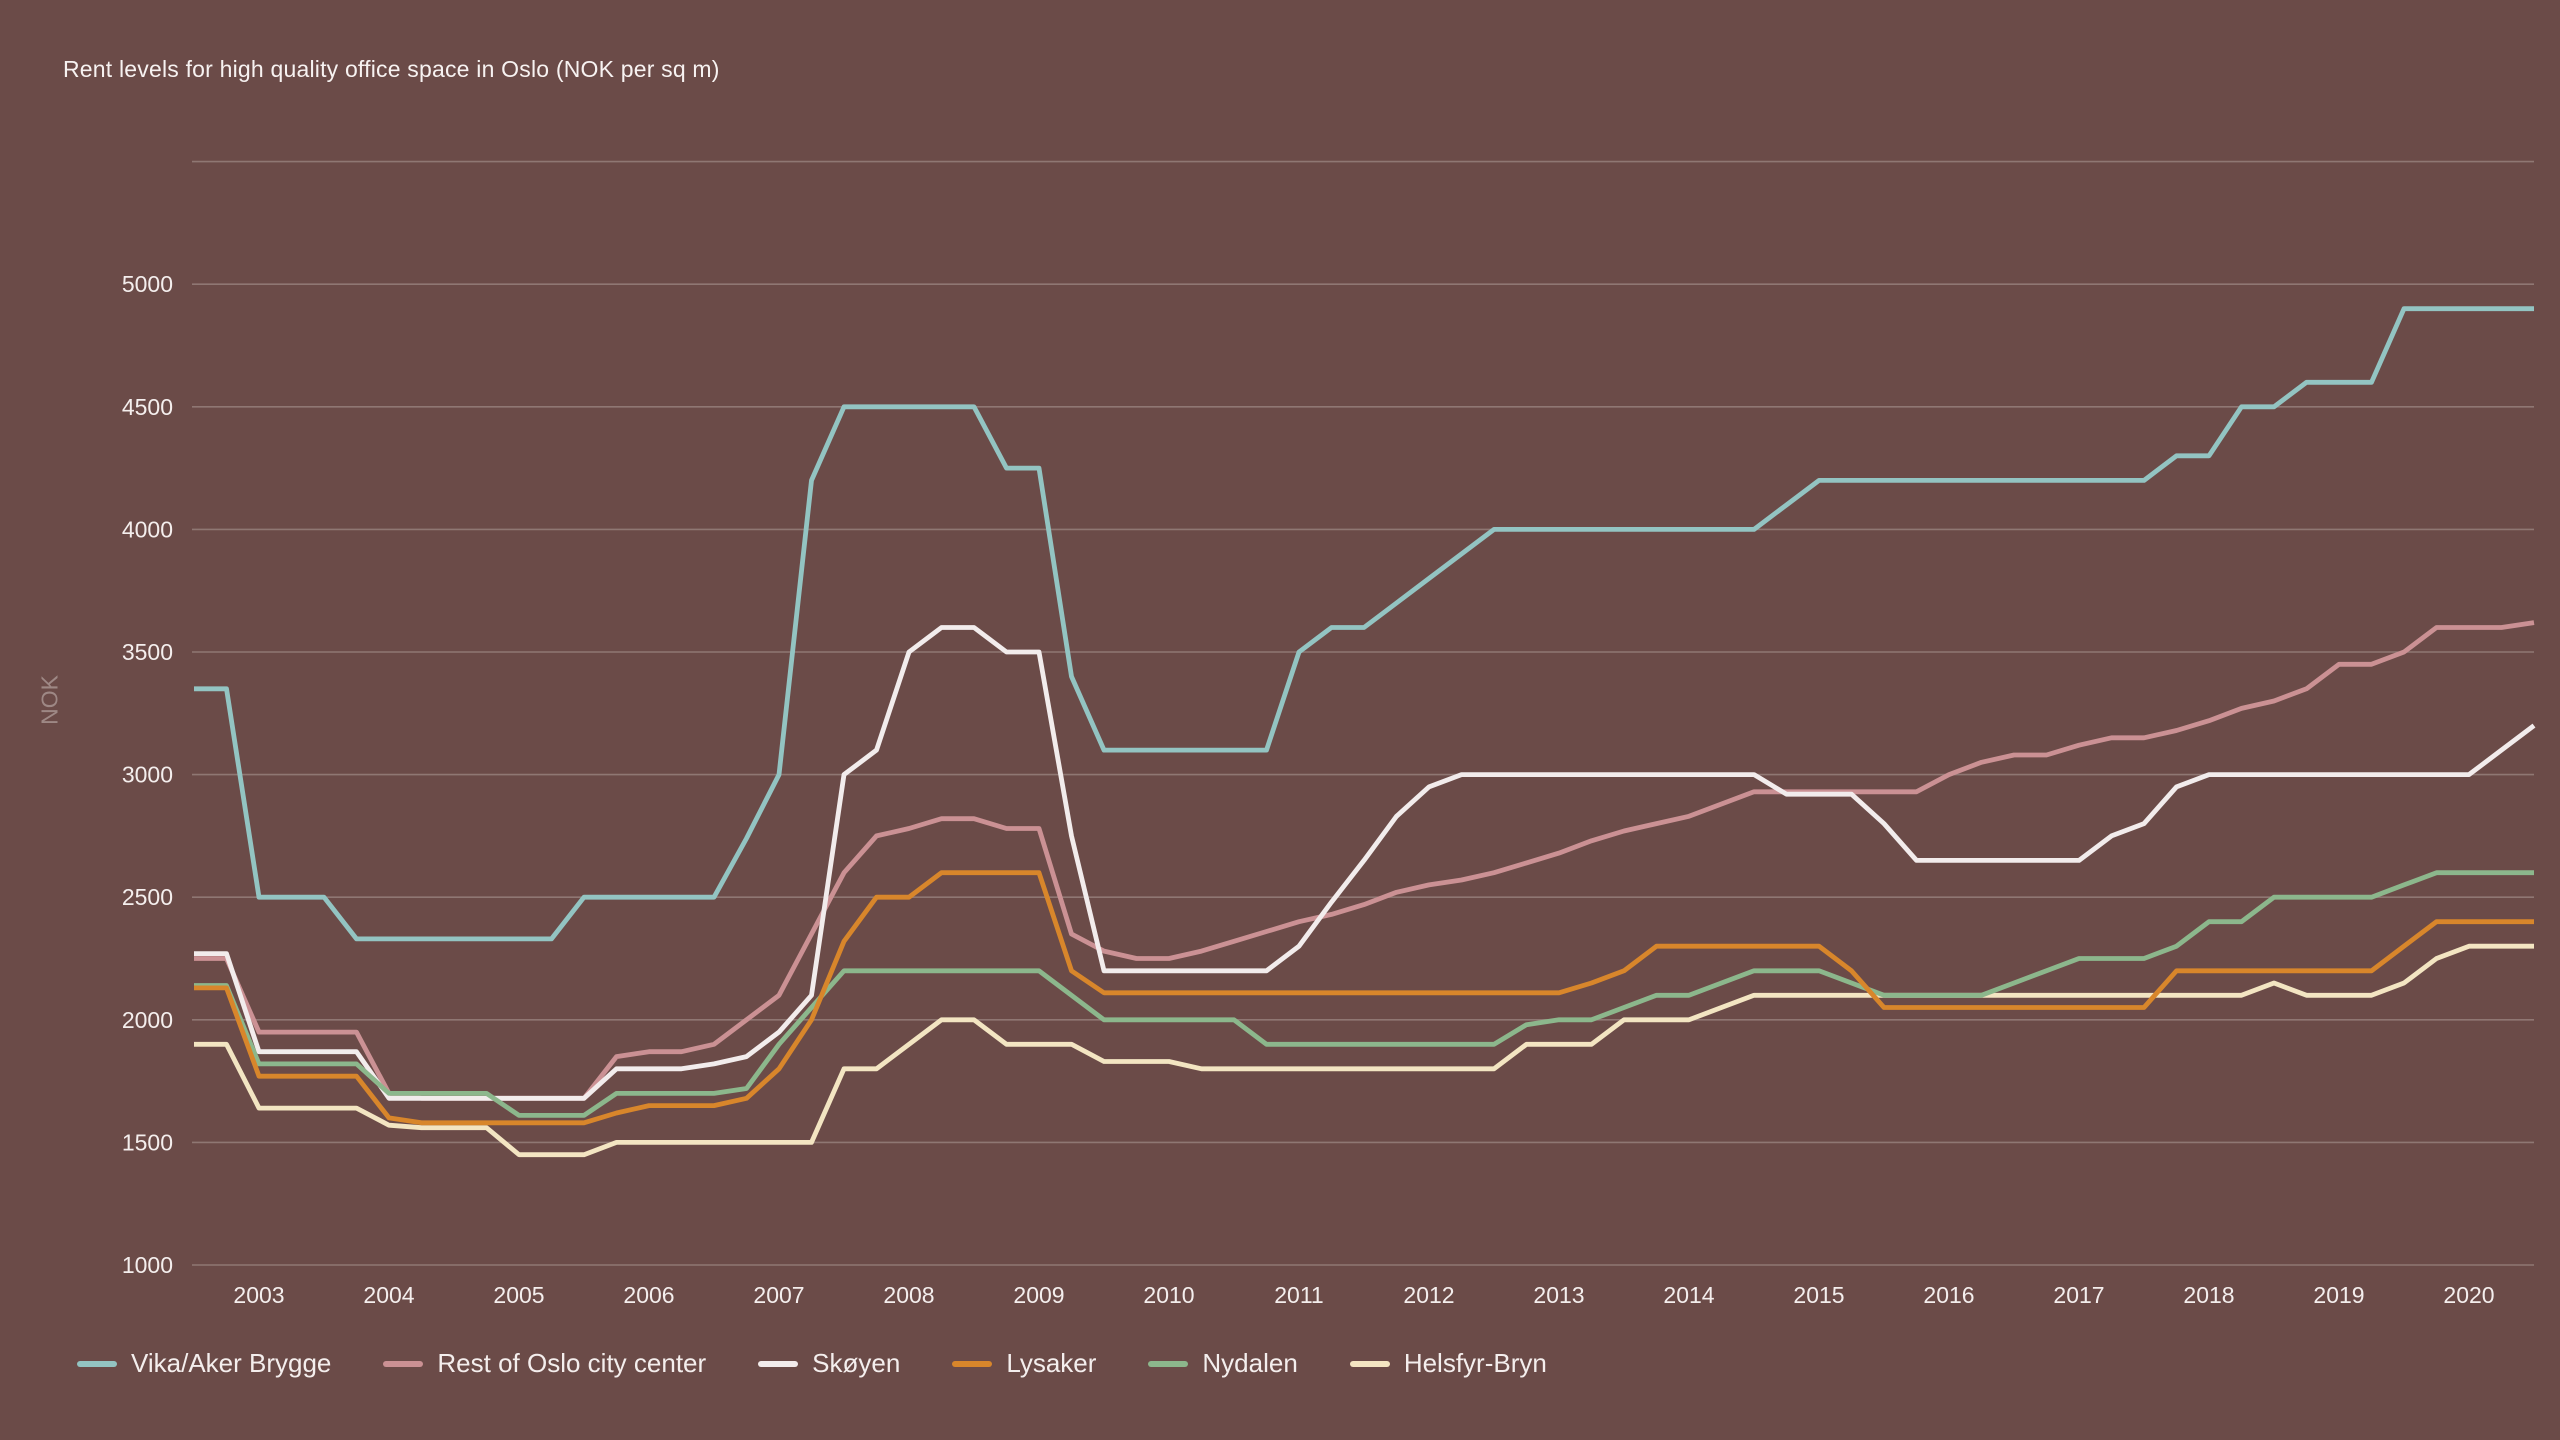 The height and width of the screenshot is (1440, 2560). I want to click on x-tick-label-2008: 2008, so click(908, 1295).